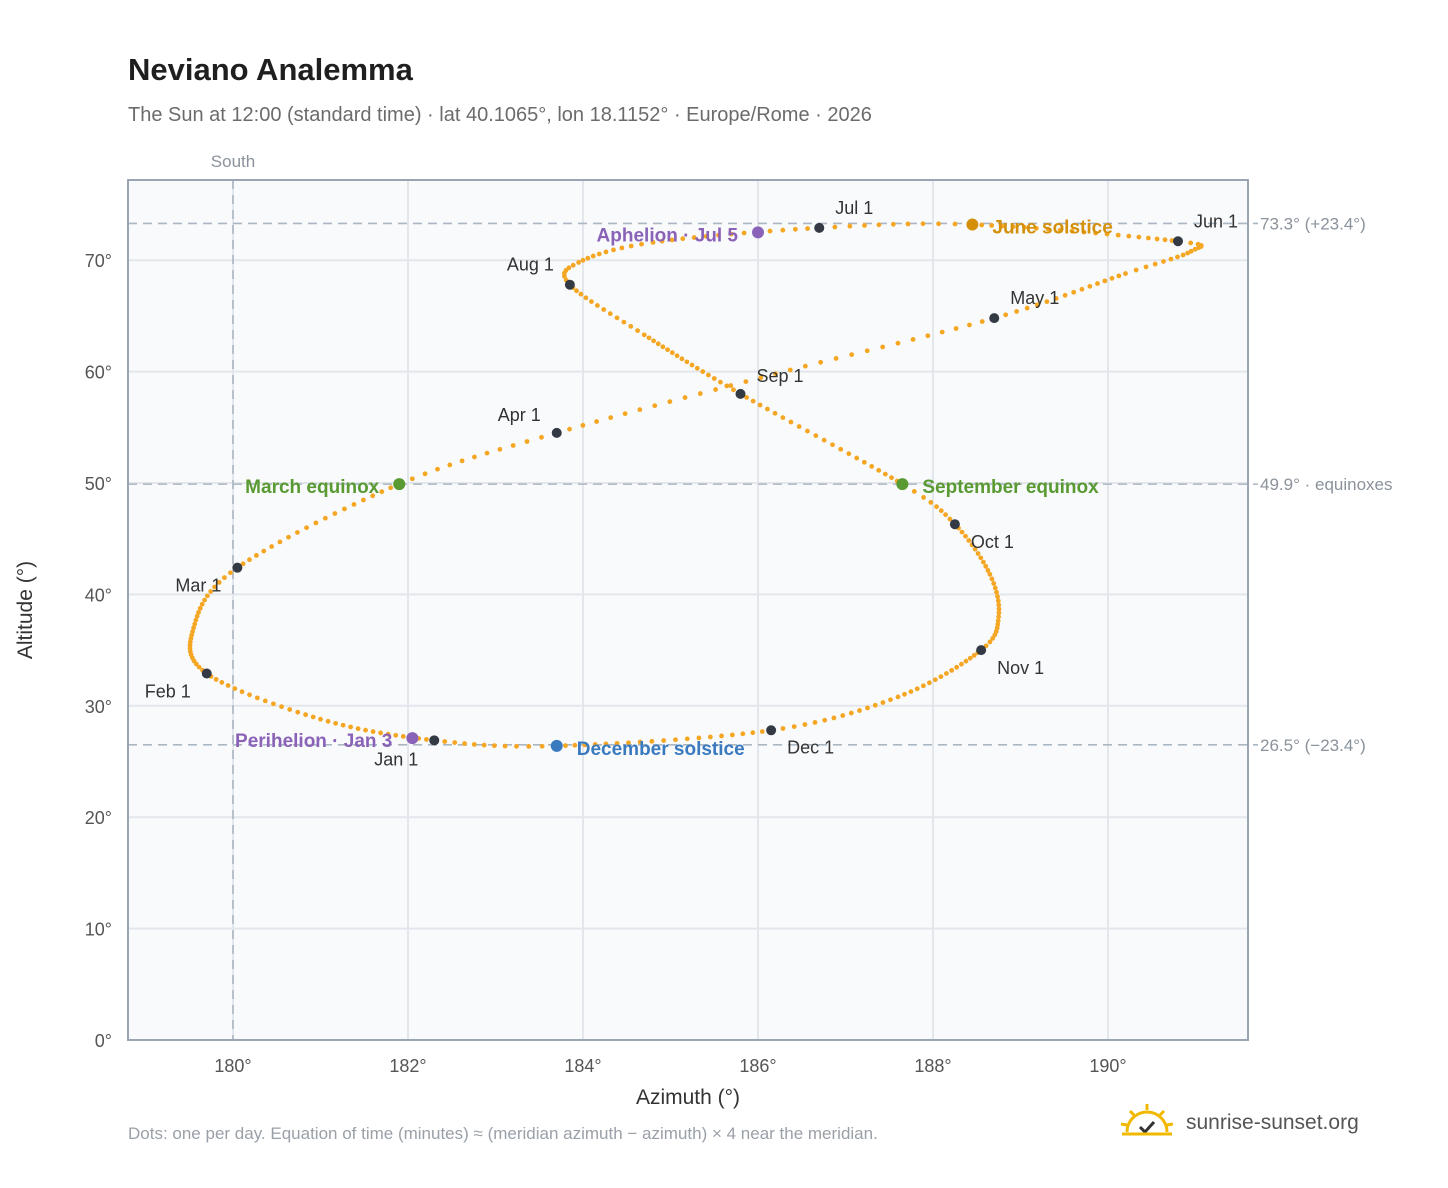 This screenshot has width=1448, height=1188. Describe the element at coordinates (992, 542) in the screenshot. I see `month-label: Oct 1` at that location.